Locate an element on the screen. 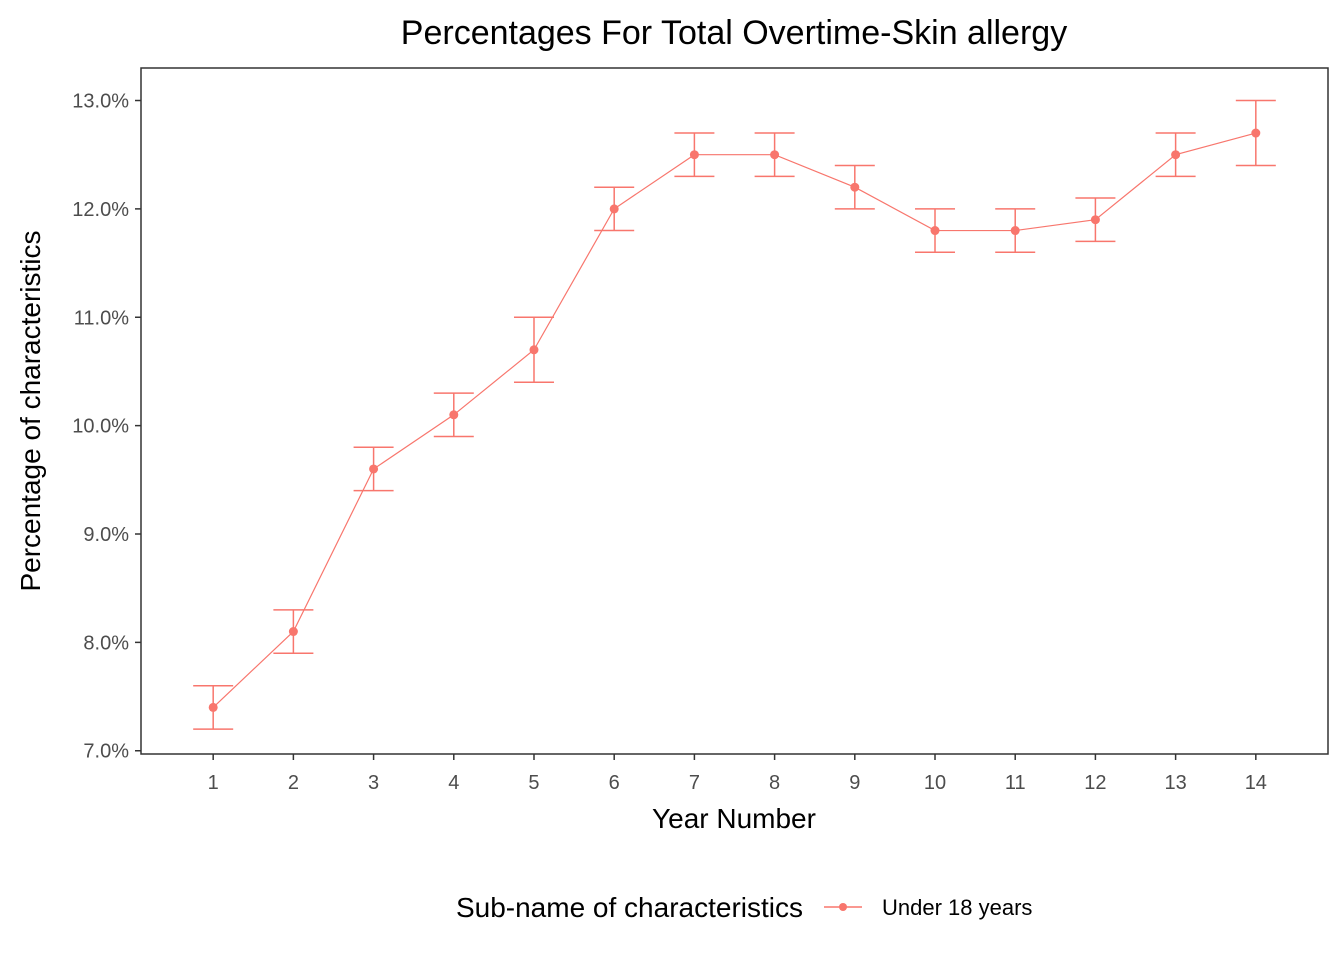  x-tick-label: 4 is located at coordinates (453, 783).